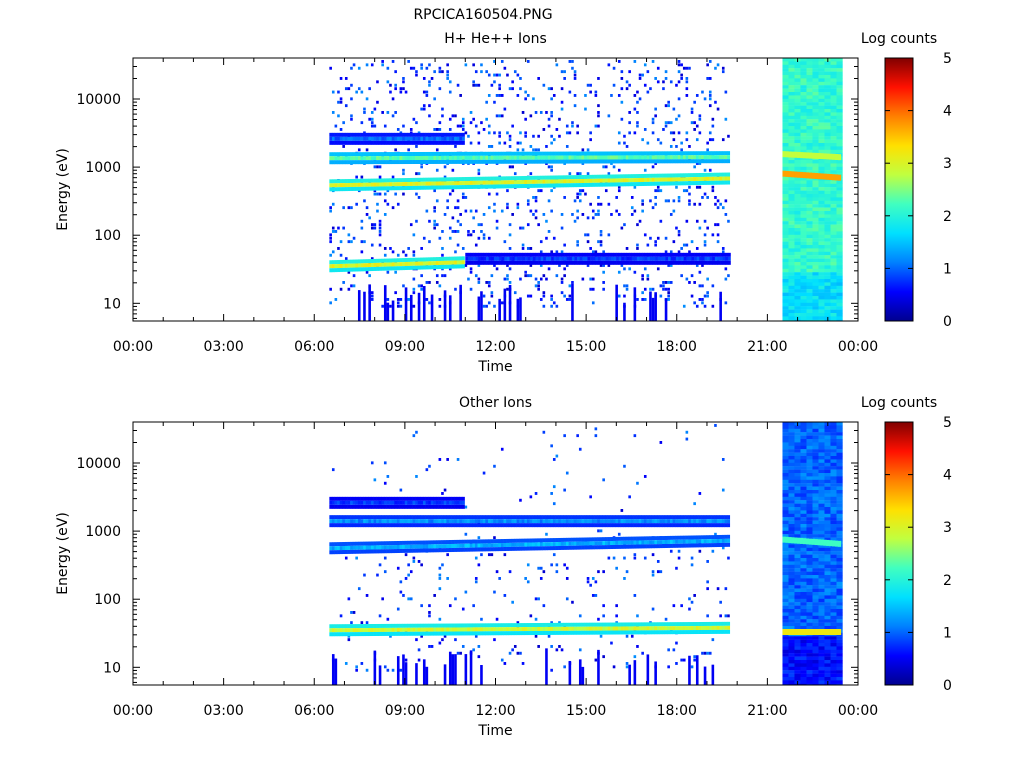  I want to click on panel-title: H+ He++ Ions, so click(495, 39).